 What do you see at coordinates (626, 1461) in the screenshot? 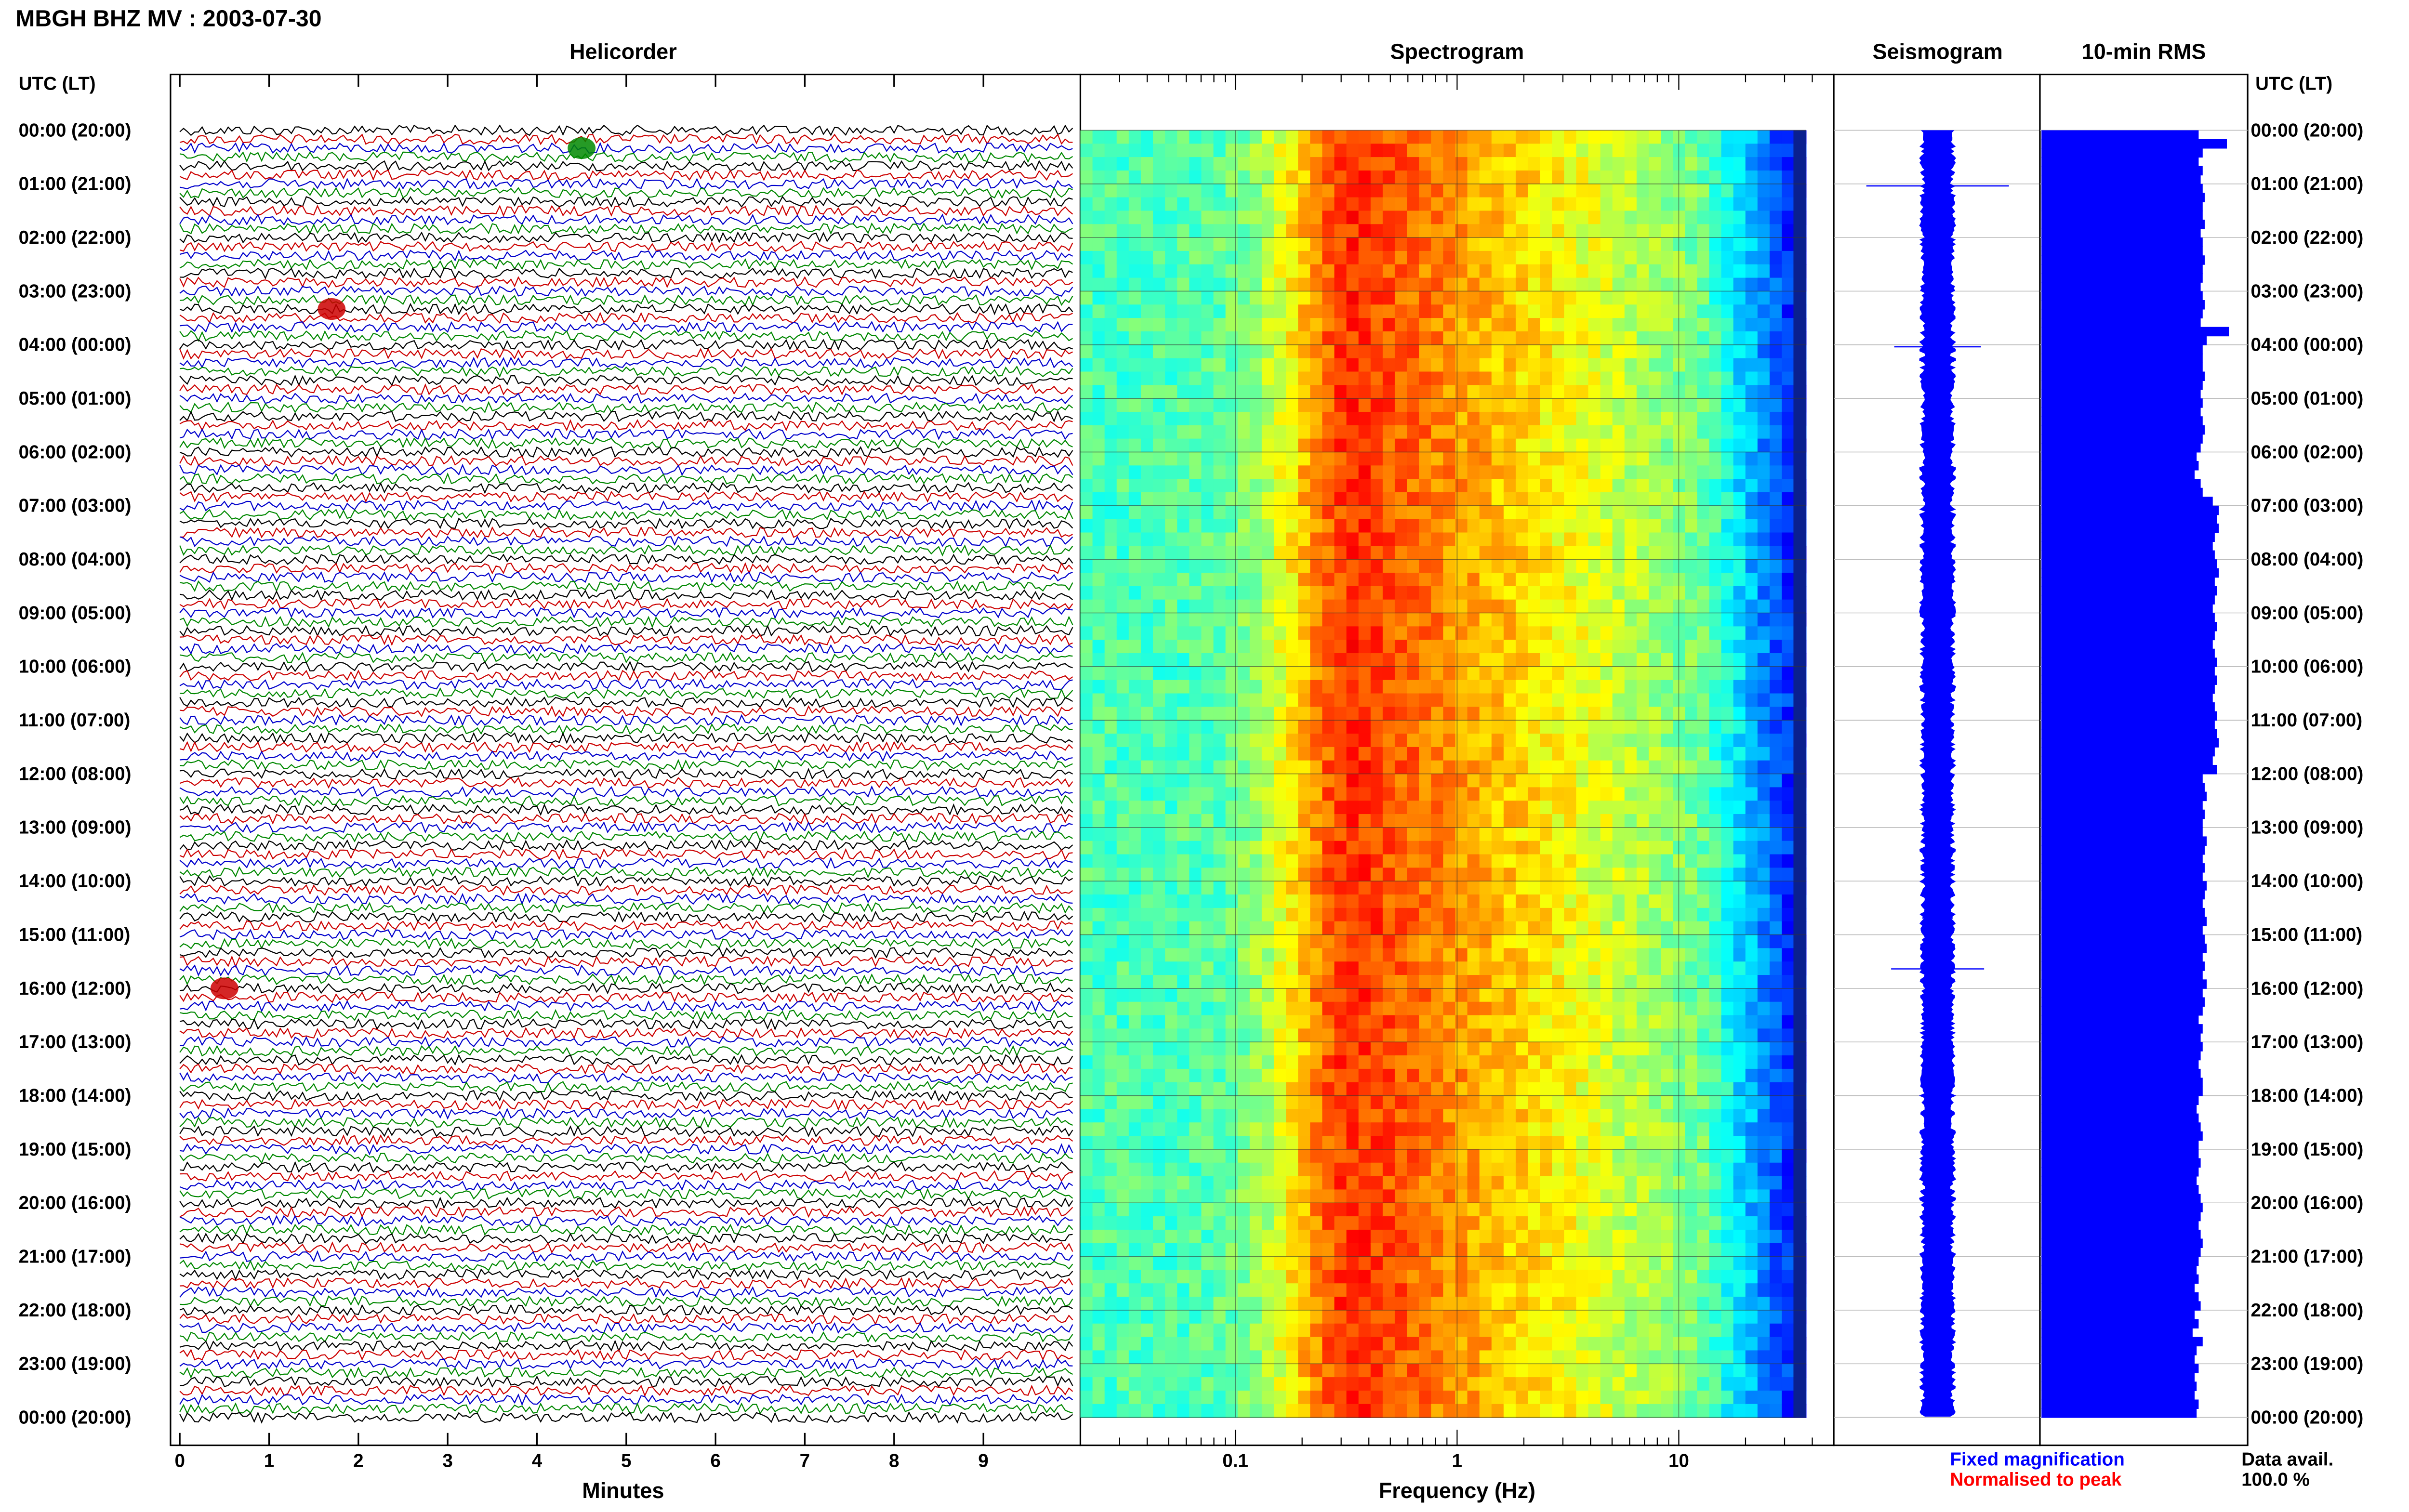
I see `helicorder-tick-label: 5` at bounding box center [626, 1461].